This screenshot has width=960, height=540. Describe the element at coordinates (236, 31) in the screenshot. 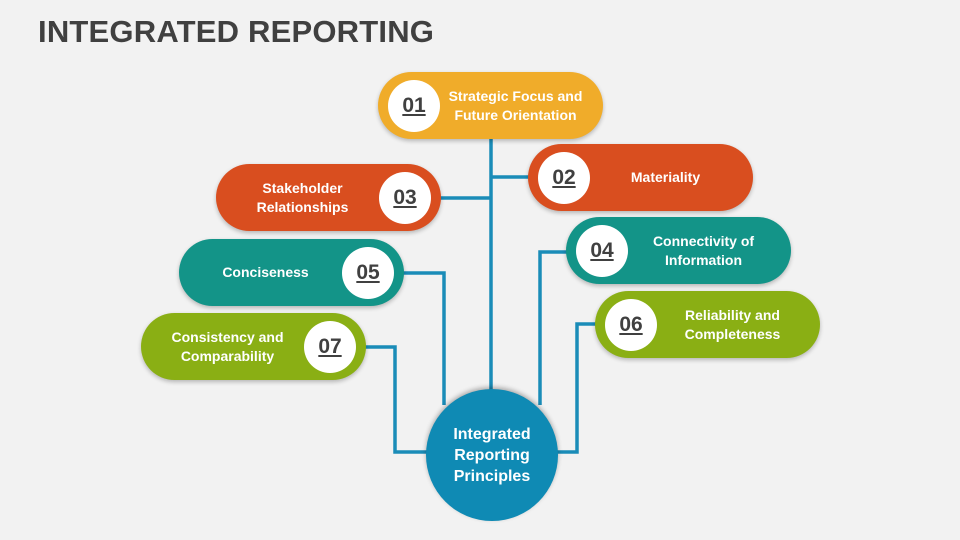

I see `page-title: INTEGRATED REPORTING` at that location.